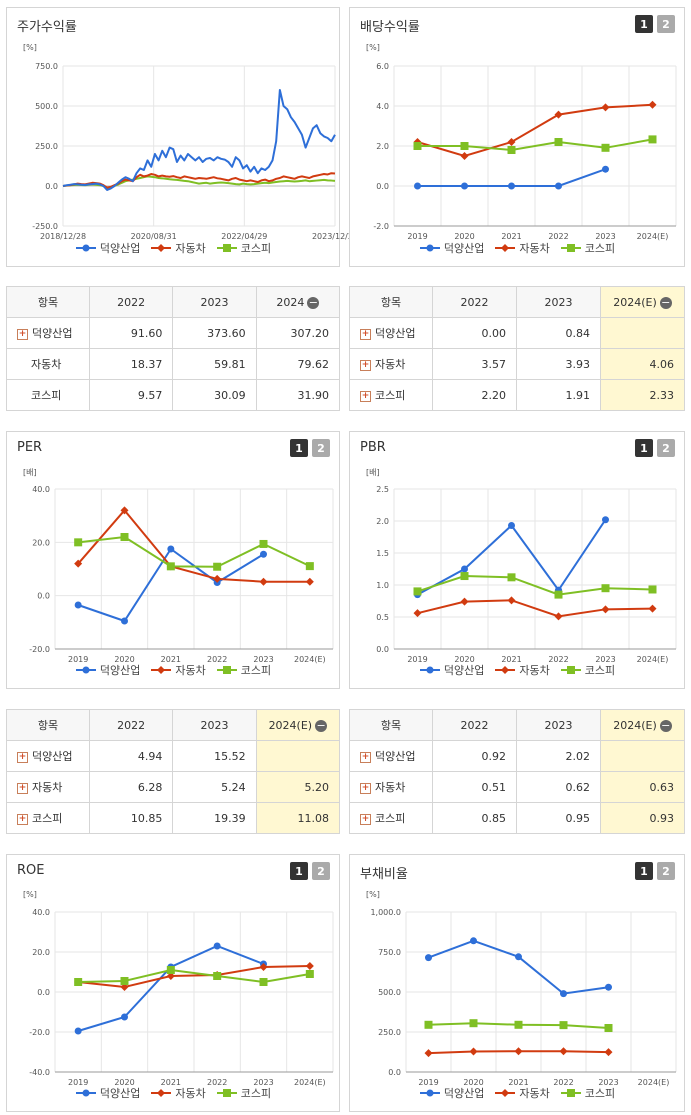  I want to click on table-row: 자동차 18.37 59.81 79.62, so click(173, 364).